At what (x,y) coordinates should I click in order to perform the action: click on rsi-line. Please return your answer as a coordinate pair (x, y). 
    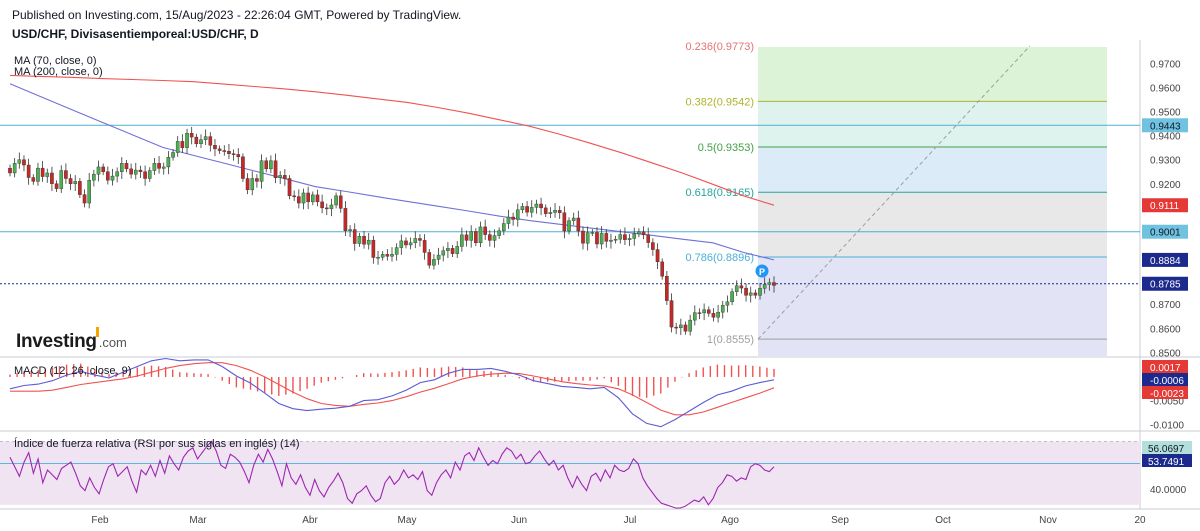
    Looking at the image, I should click on (392, 474).